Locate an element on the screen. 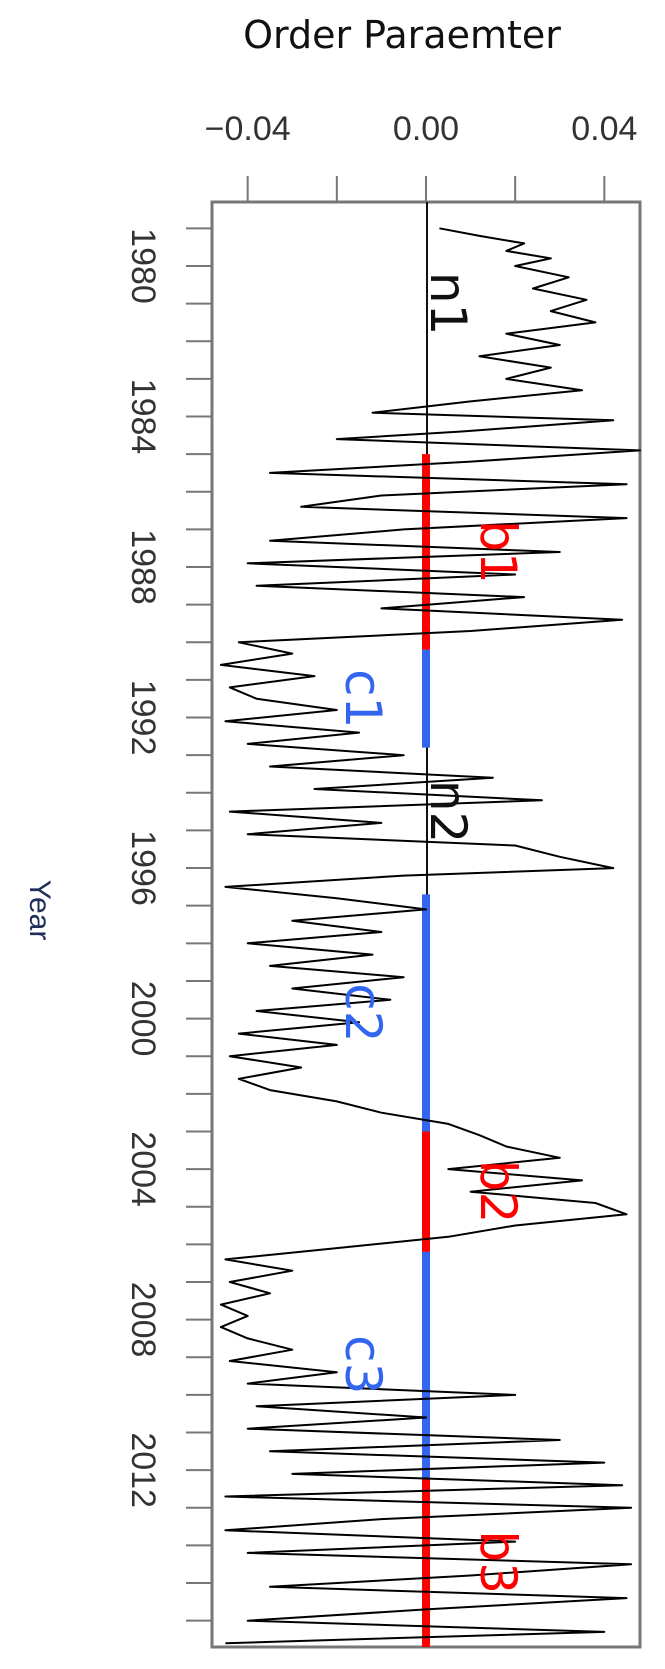 This screenshot has height=1669, width=665. segment-label-c1: c1 is located at coordinates (363, 698).